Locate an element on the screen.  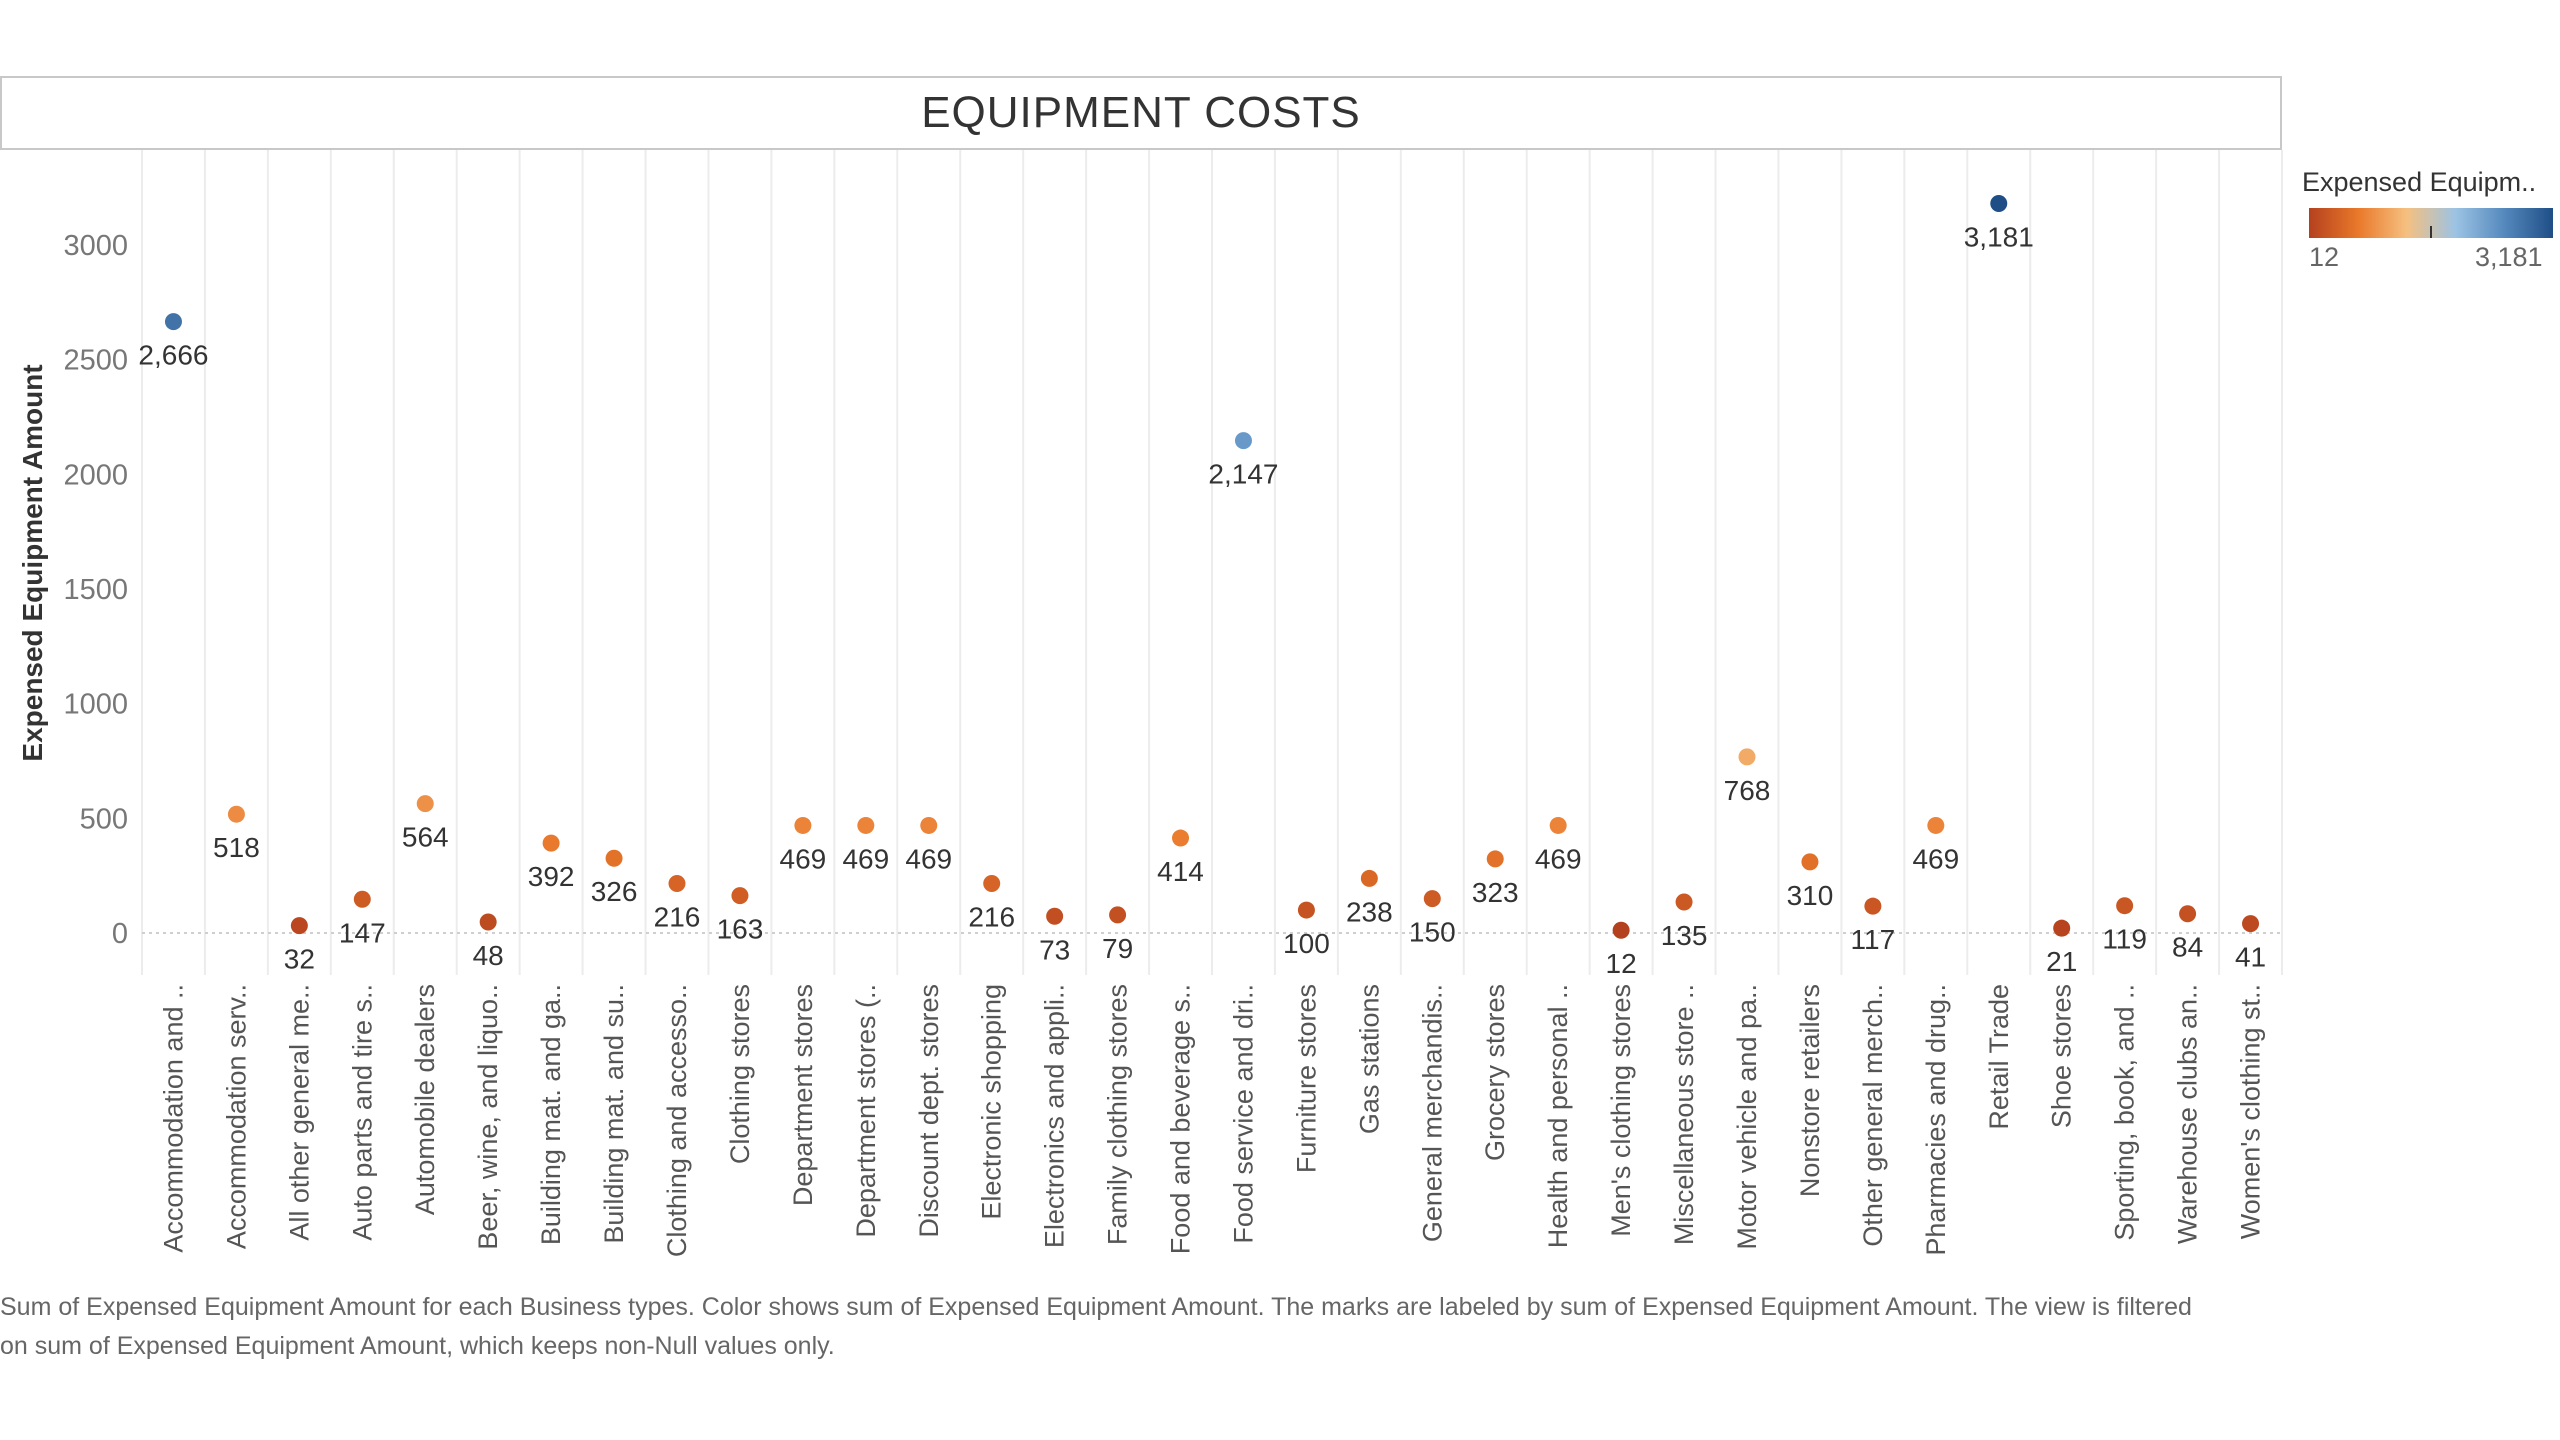
x-tick-label: Women's clothing st.. is located at coordinates (2251, 1111).